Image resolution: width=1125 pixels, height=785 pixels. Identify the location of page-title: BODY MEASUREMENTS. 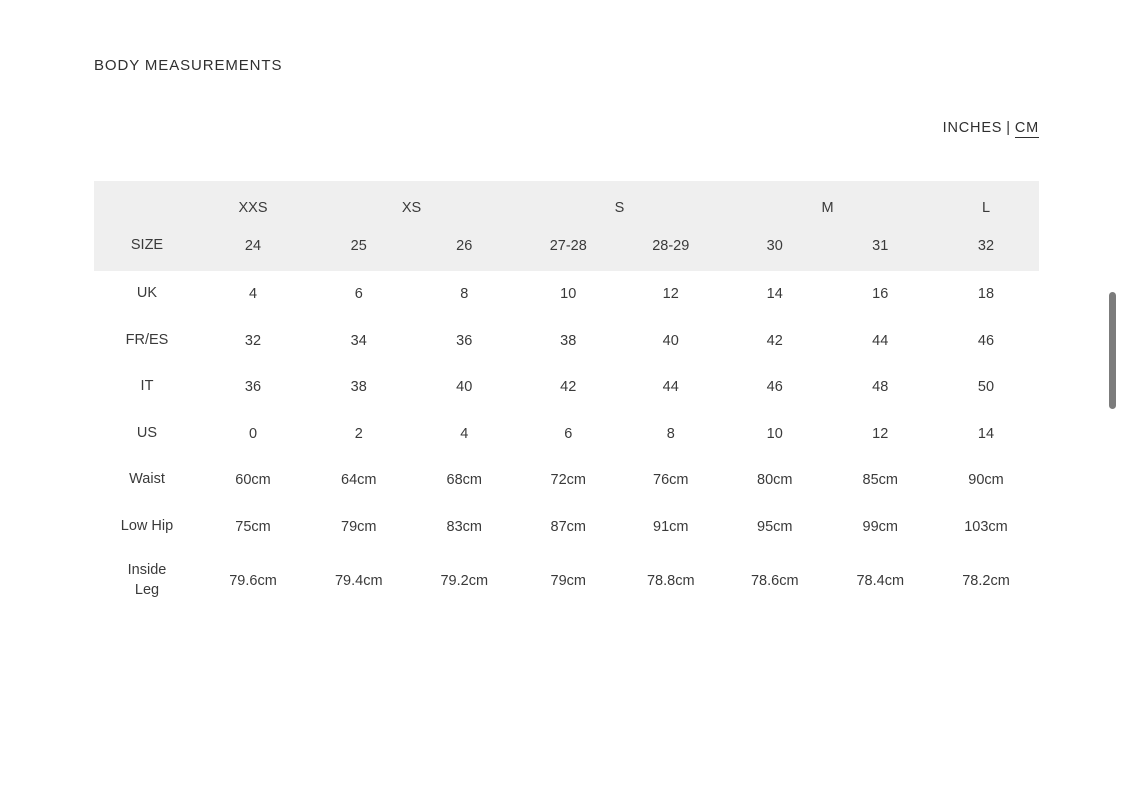
(188, 65).